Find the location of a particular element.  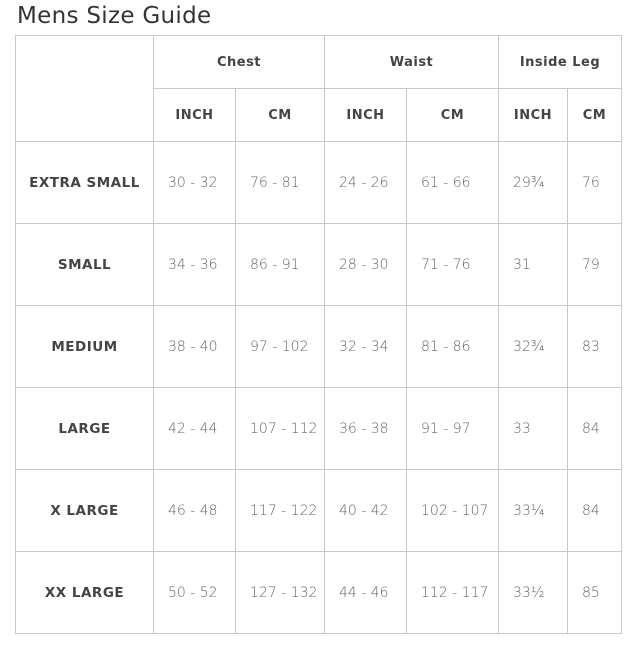

measurement-cell: 107 - 112 is located at coordinates (280, 428).